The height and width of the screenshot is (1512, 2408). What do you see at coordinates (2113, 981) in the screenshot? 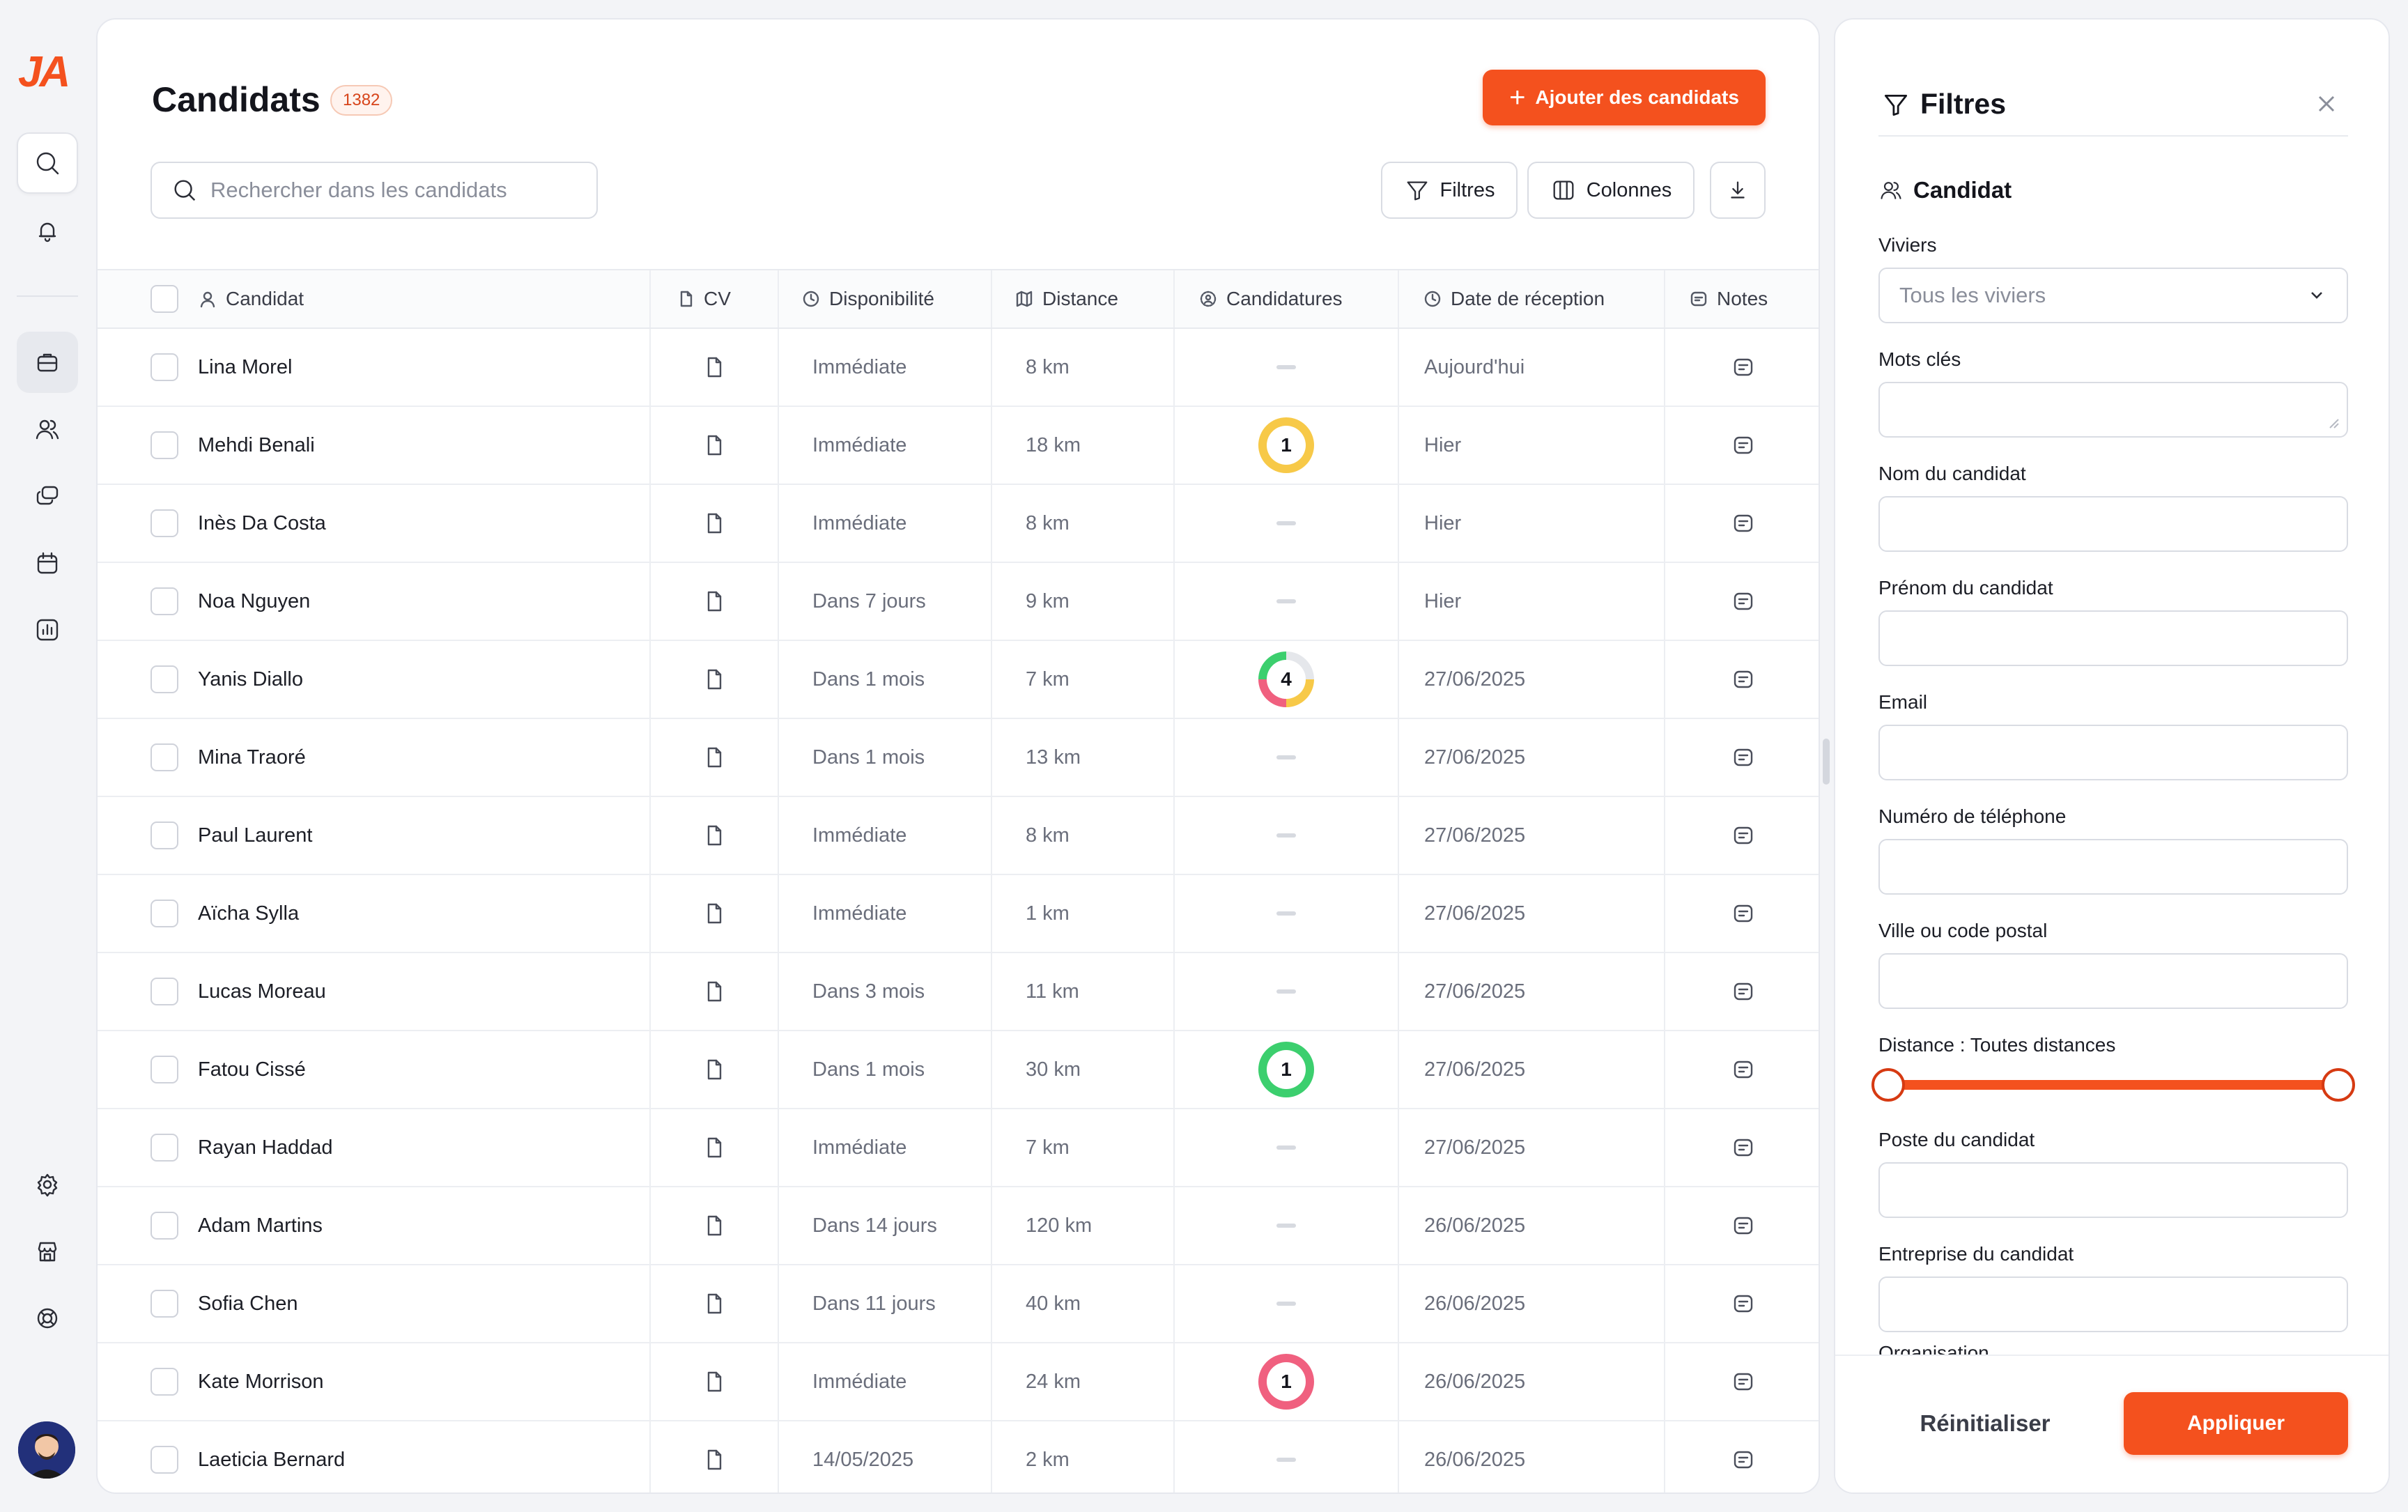
I see `city-input` at bounding box center [2113, 981].